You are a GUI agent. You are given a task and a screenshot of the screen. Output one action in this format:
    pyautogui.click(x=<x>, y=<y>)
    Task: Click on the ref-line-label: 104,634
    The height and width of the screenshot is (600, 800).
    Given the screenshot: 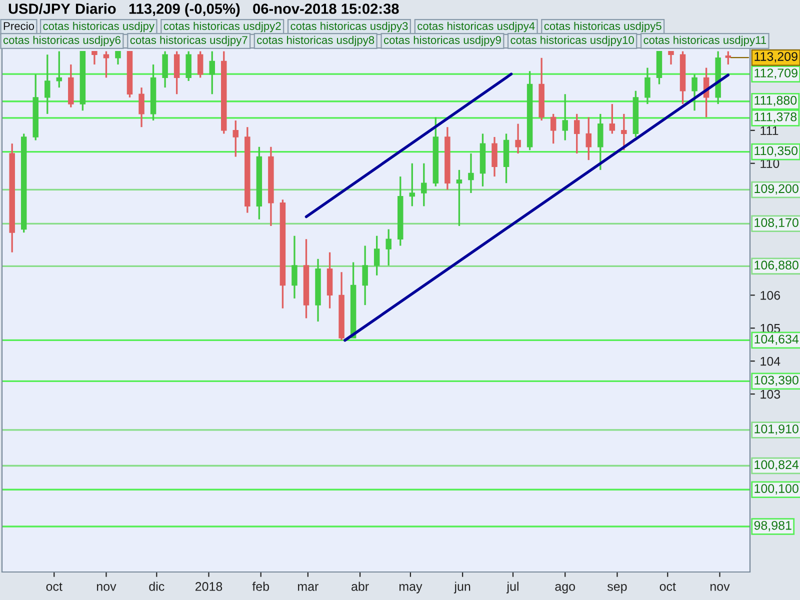 What is the action you would take?
    pyautogui.click(x=776, y=340)
    